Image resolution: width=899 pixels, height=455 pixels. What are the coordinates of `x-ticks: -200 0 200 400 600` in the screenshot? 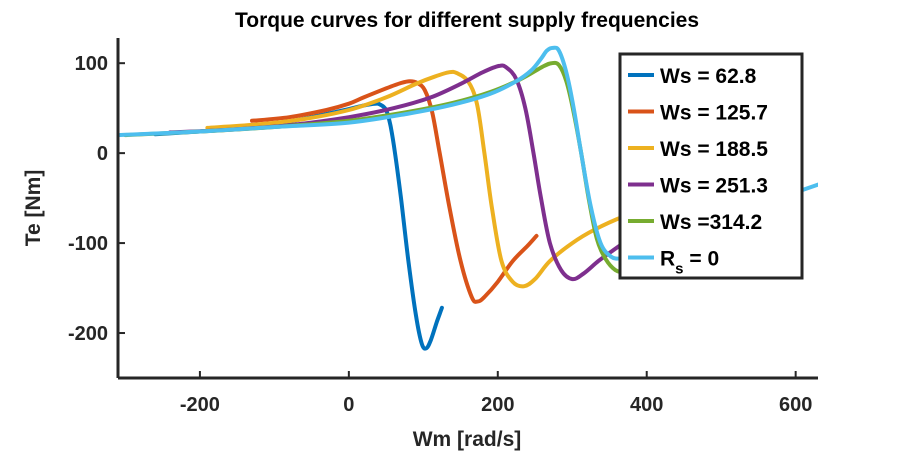 It's located at (496, 393).